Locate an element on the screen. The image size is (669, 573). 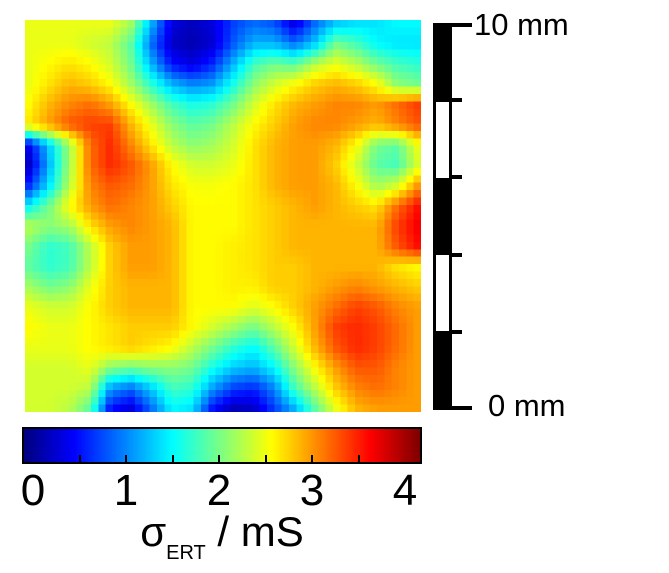
colorbar-tick-label: 2 is located at coordinates (219, 490).